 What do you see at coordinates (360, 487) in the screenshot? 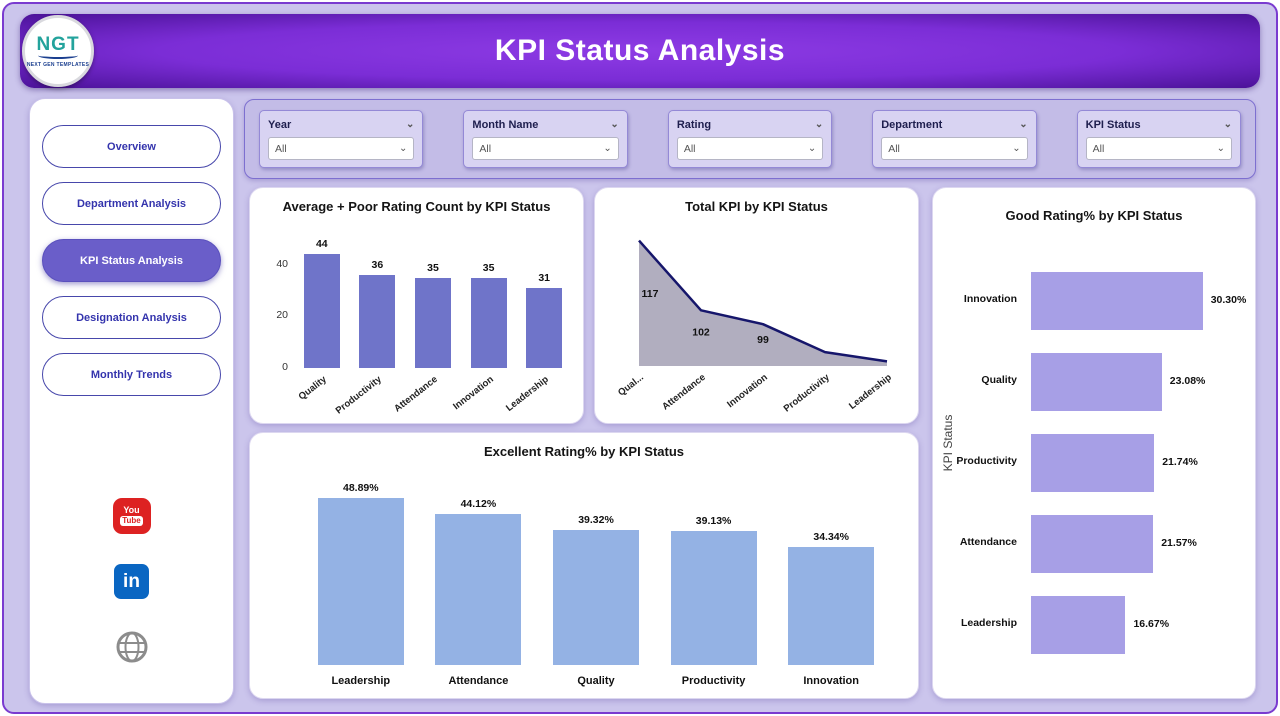
I see `data-label: 48.89%` at bounding box center [360, 487].